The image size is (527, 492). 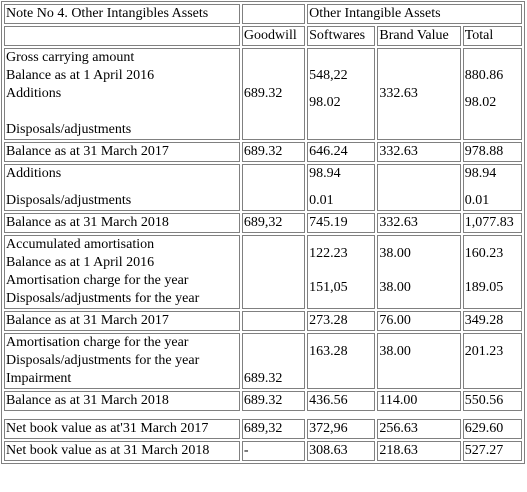 What do you see at coordinates (122, 36) in the screenshot?
I see `header-label-blank` at bounding box center [122, 36].